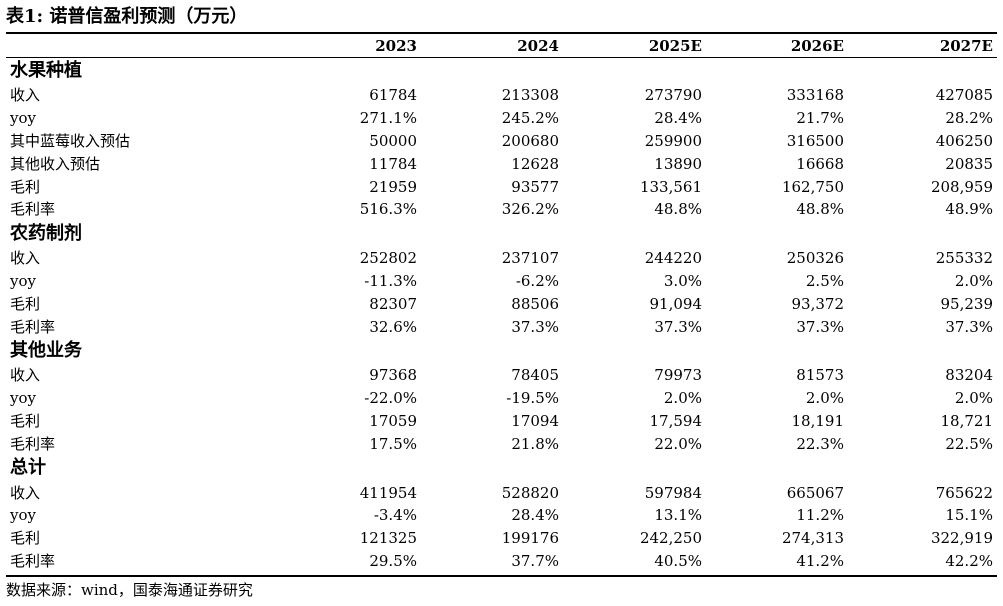  Describe the element at coordinates (501, 375) in the screenshot. I see `table-row: 收入 97368 78405 79973 81573 83204` at that location.